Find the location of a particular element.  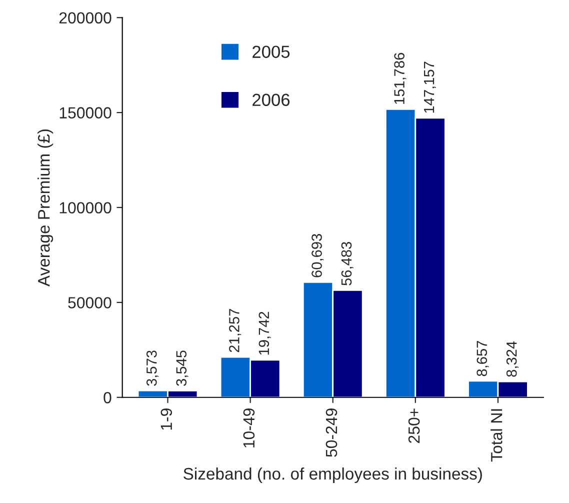

x-tick-label: 250+ is located at coordinates (414, 425).